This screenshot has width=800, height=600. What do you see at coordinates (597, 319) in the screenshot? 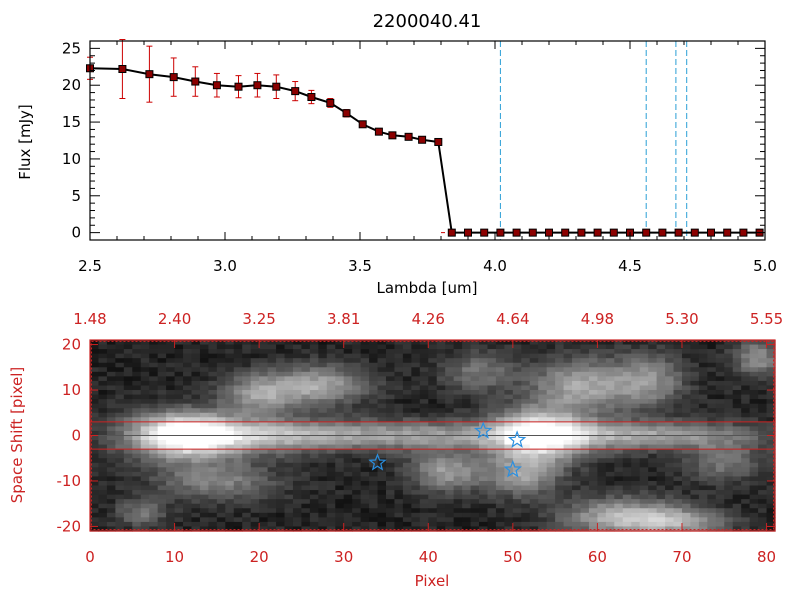
I see `spectral-image-top-tick-label: 4.98` at bounding box center [597, 319].